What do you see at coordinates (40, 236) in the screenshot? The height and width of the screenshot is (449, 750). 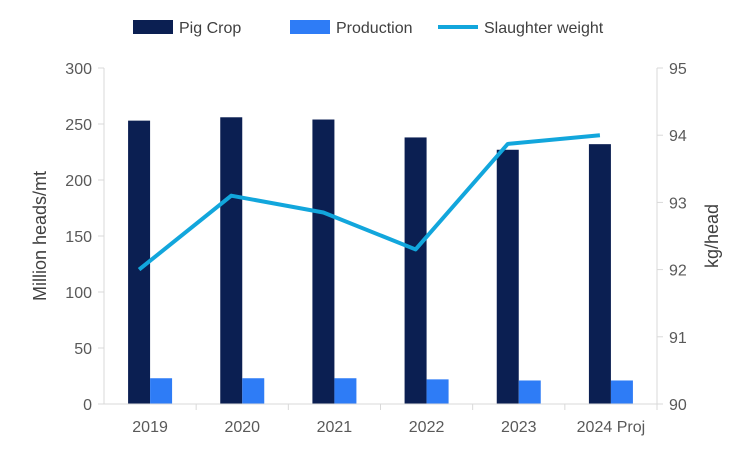 I see `y-axis-label: Million heads/mt` at bounding box center [40, 236].